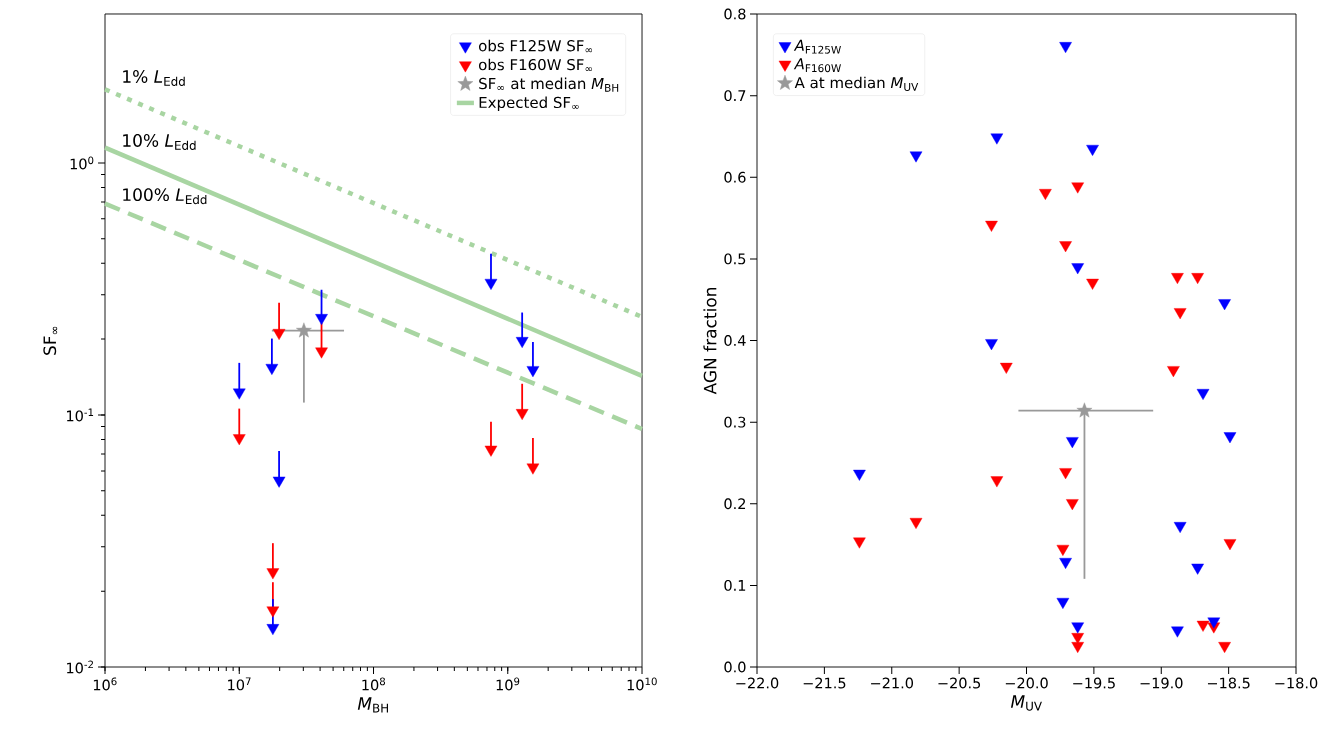  Describe the element at coordinates (508, 684) in the screenshot. I see `x-tick-label: 10$^{9}$` at that location.